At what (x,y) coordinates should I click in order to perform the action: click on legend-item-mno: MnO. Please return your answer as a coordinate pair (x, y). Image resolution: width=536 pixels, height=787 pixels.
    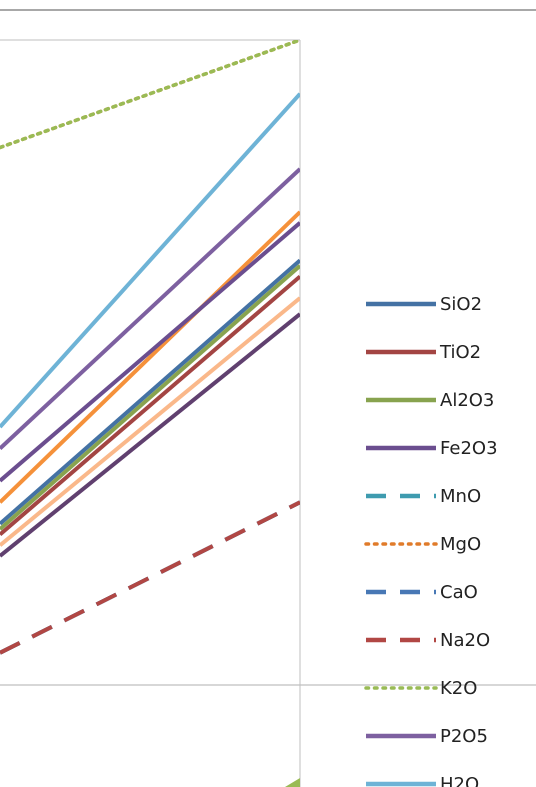
    Looking at the image, I should click on (423, 496).